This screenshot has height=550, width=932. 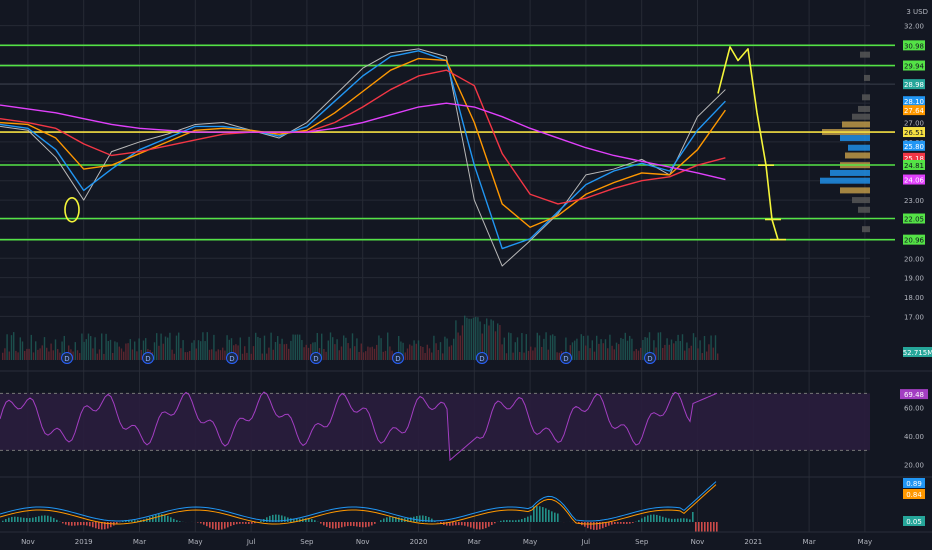 I want to click on price-badge-bg, so click(x=914, y=239).